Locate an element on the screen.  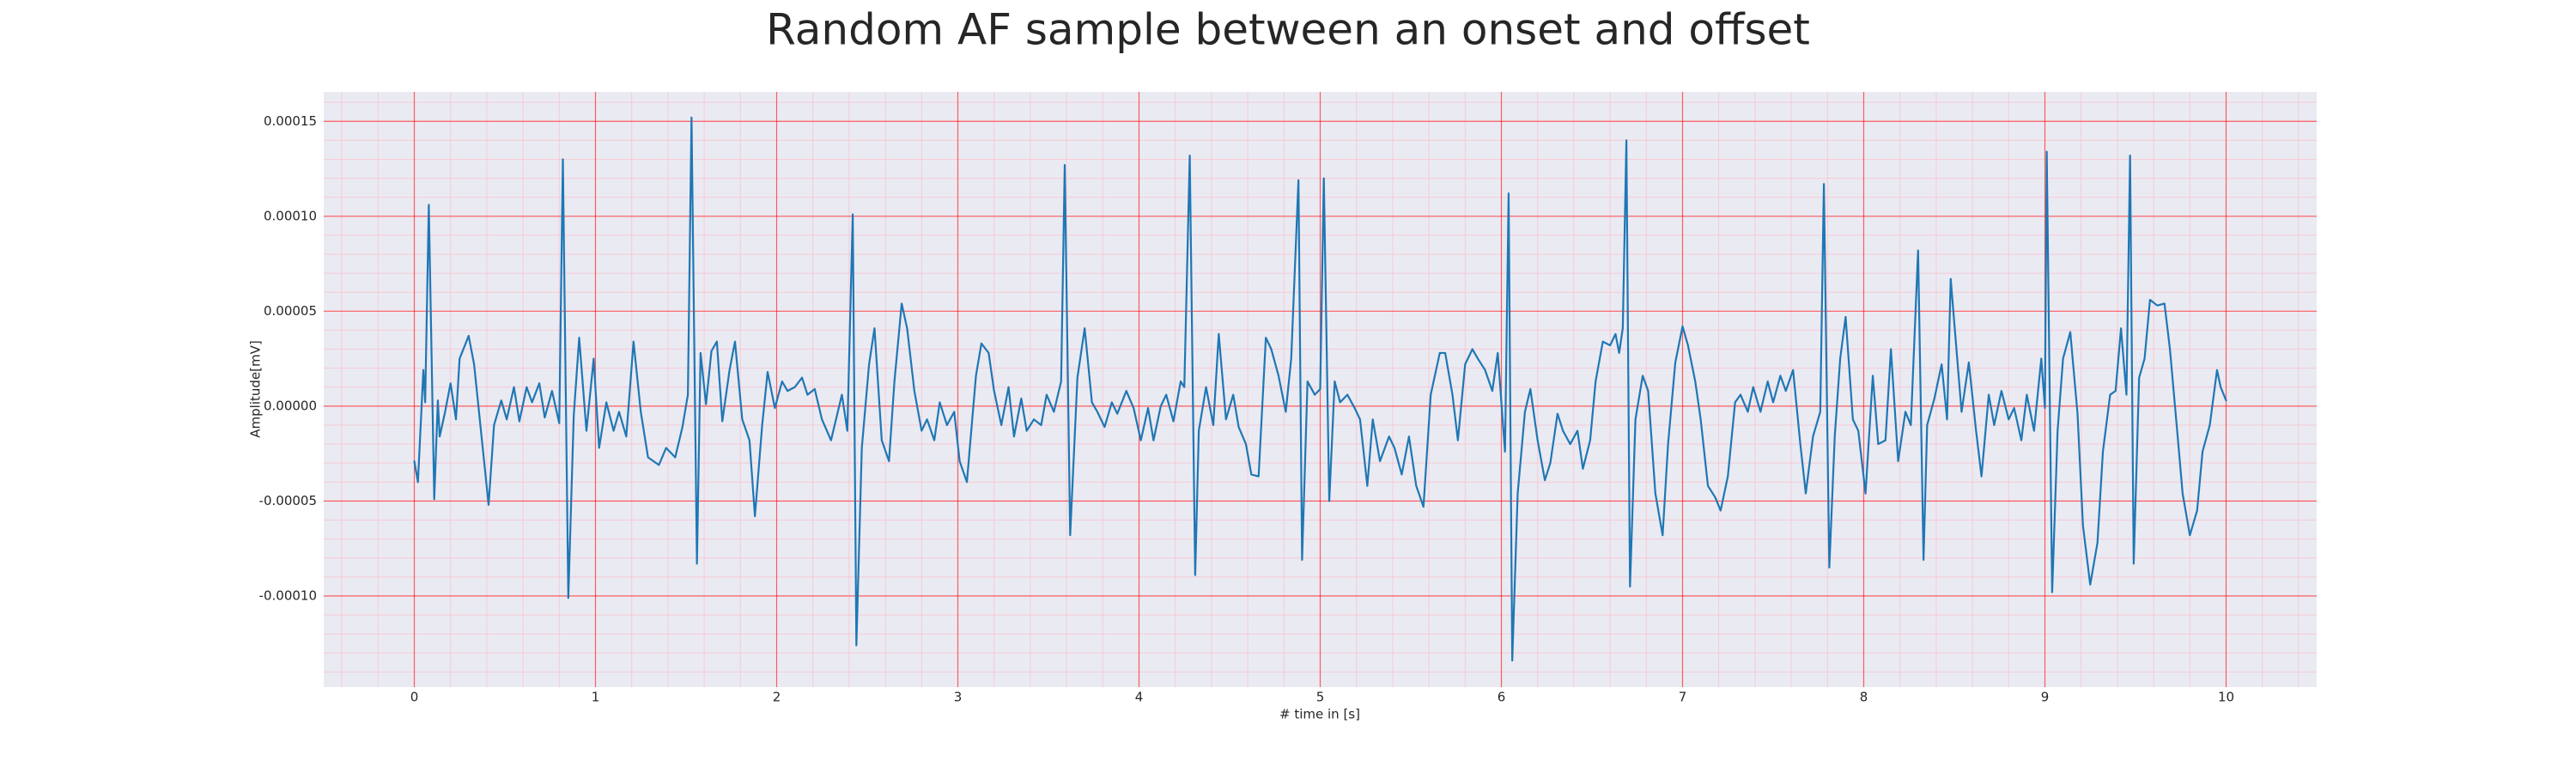
x-tick-label: 5 is located at coordinates (1320, 697).